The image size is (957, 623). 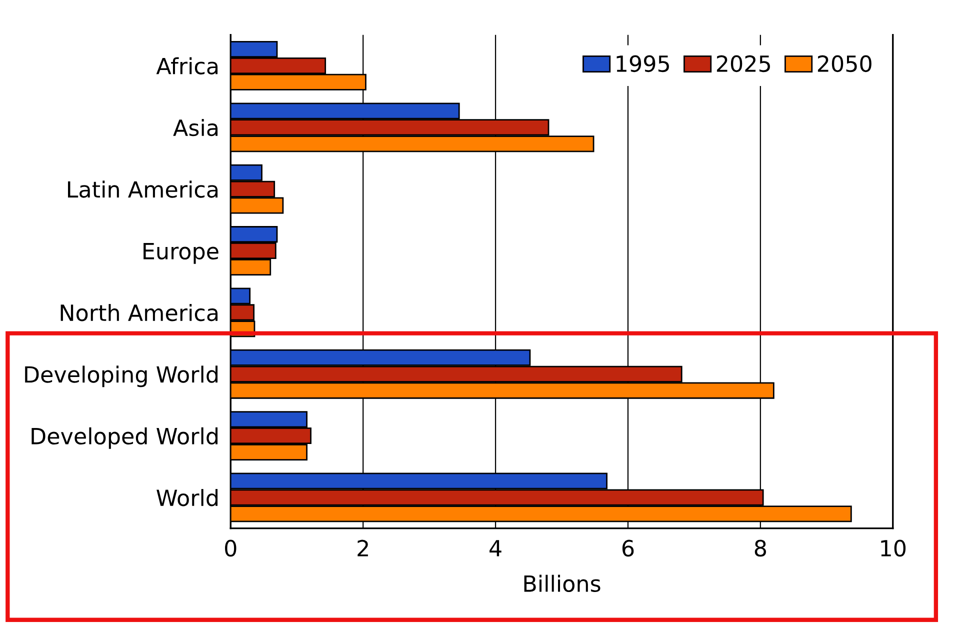 What do you see at coordinates (187, 497) in the screenshot?
I see `y-tick-label: World` at bounding box center [187, 497].